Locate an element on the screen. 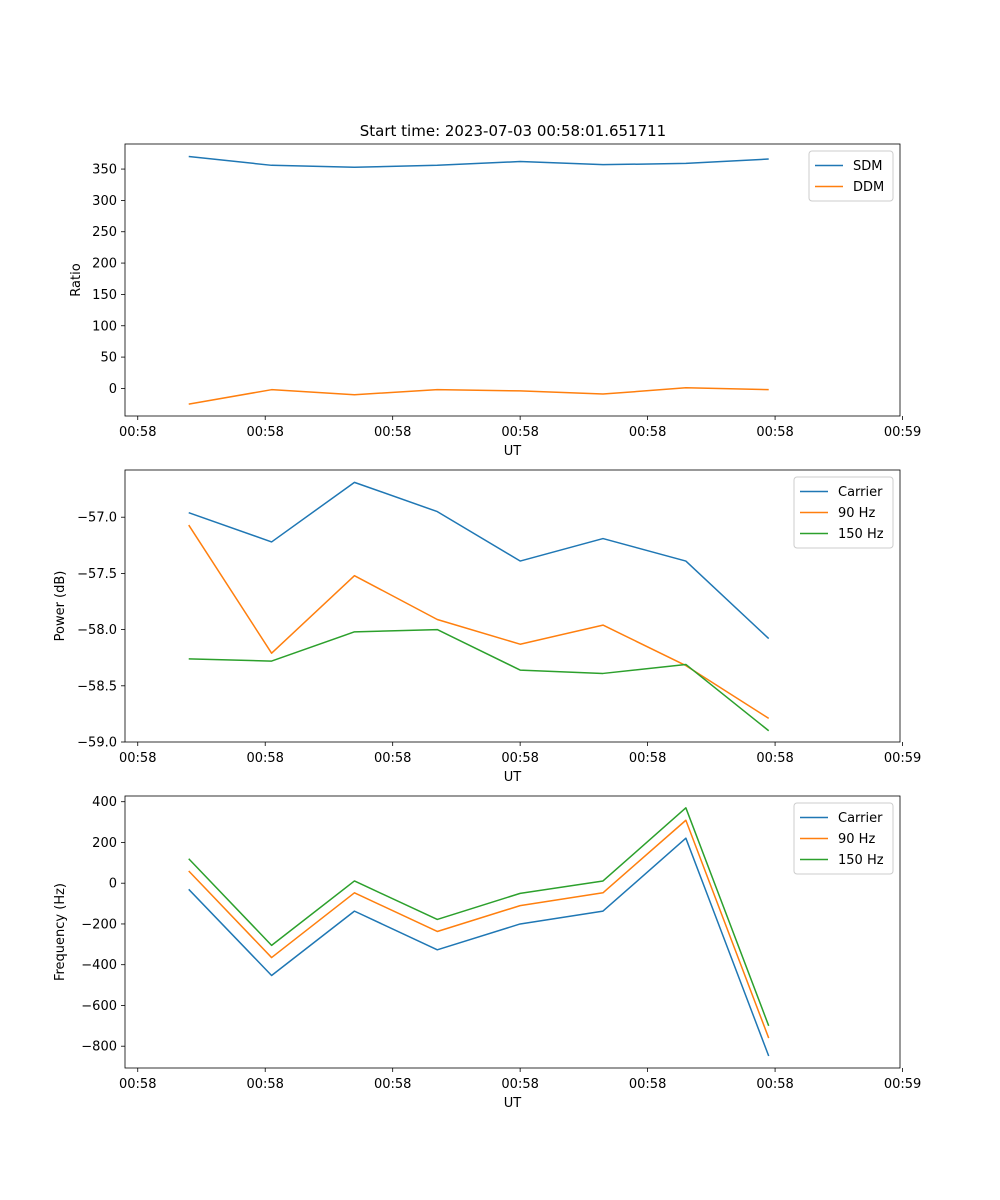  series-line-ddm is located at coordinates (478, 396).